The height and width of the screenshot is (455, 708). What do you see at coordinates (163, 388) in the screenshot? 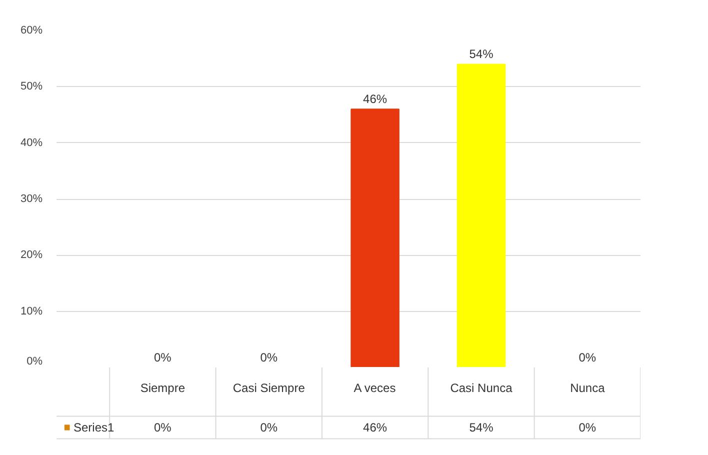
I see `x-tick-label: Siempre` at bounding box center [163, 388].